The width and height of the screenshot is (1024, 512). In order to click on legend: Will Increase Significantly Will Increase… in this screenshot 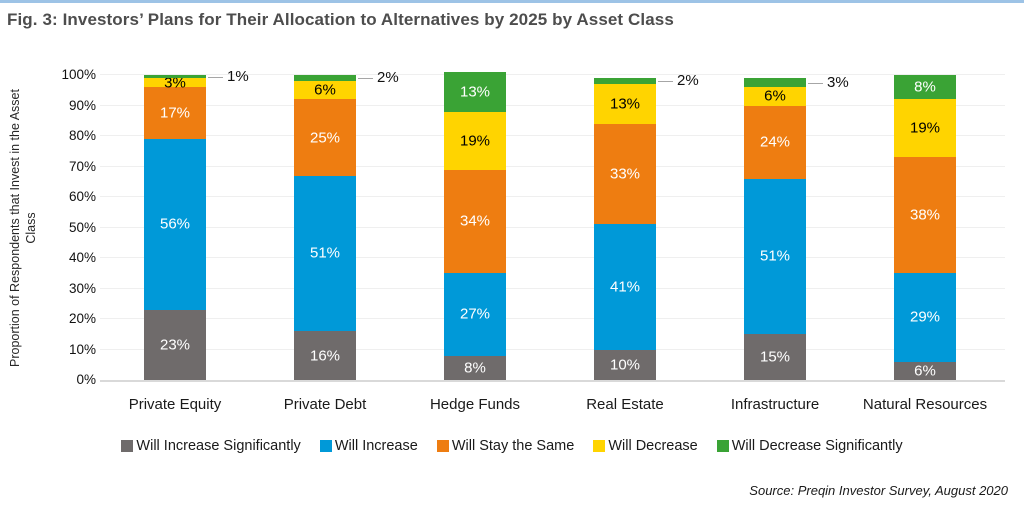, I will do `click(512, 446)`.